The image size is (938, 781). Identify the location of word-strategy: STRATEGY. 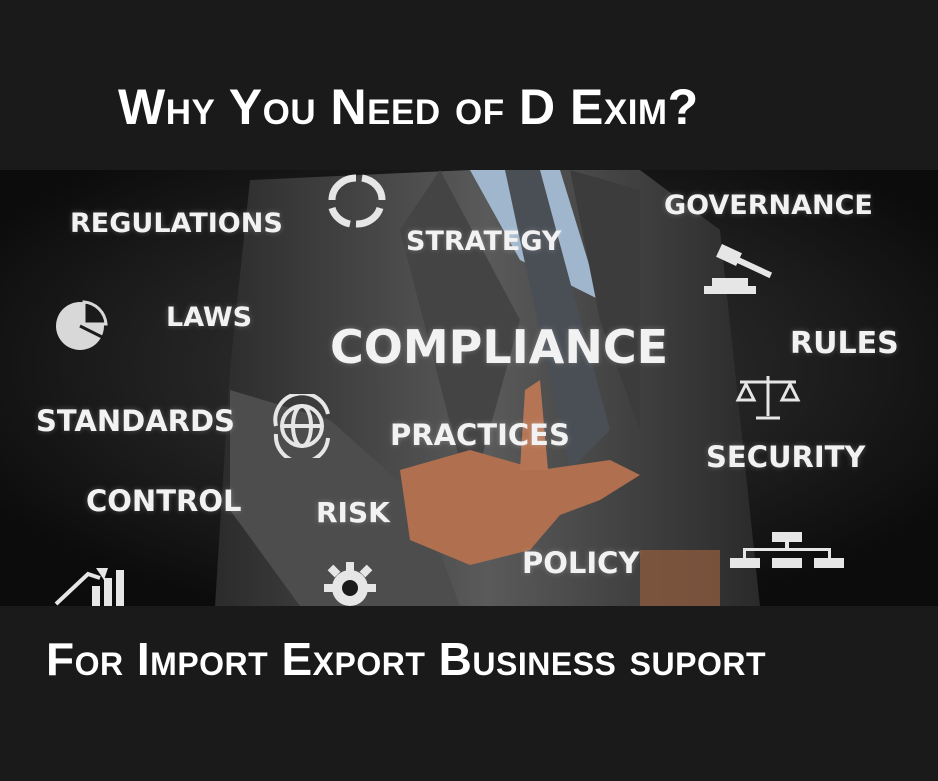
(484, 241).